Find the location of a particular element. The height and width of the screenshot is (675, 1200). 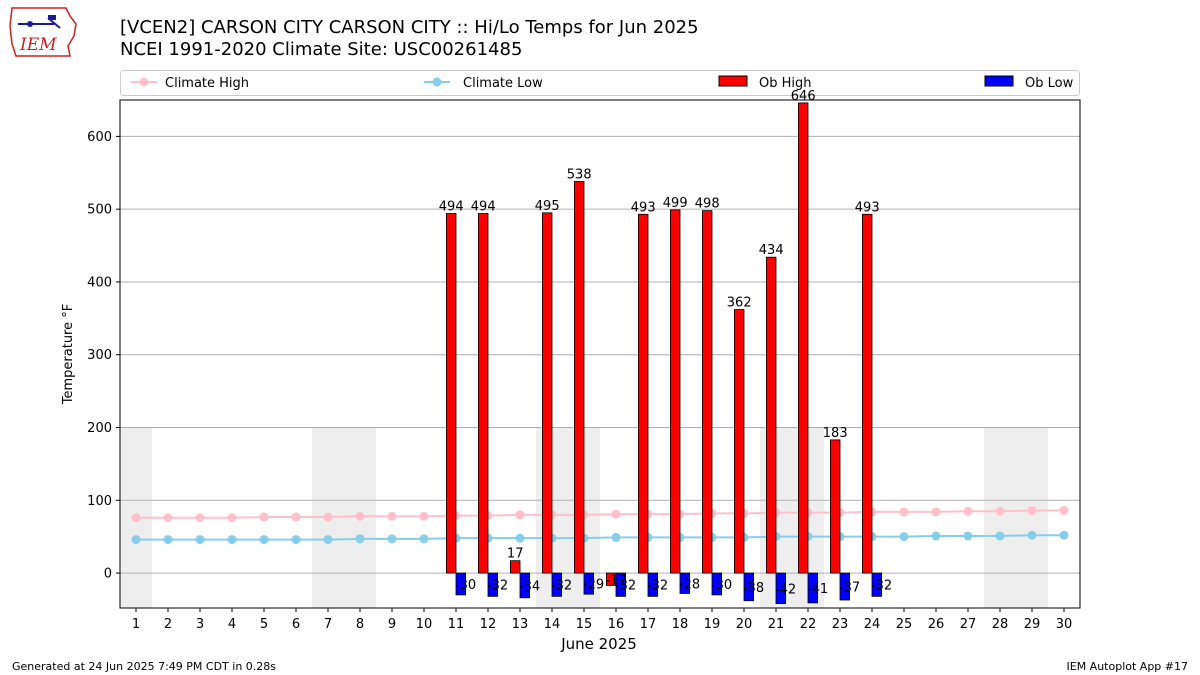

legend-climate-high: Climate High is located at coordinates (190, 83).